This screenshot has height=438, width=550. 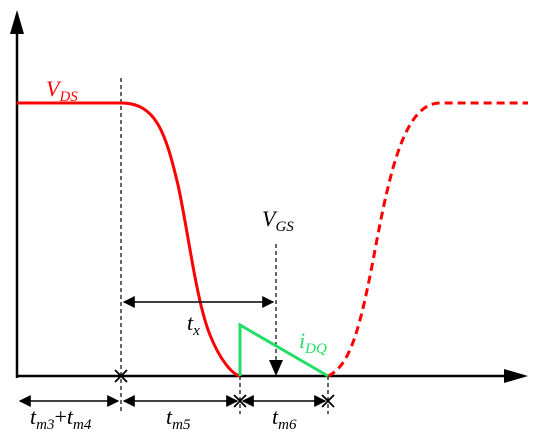 I want to click on vgs-arrowhead, so click(x=276, y=368).